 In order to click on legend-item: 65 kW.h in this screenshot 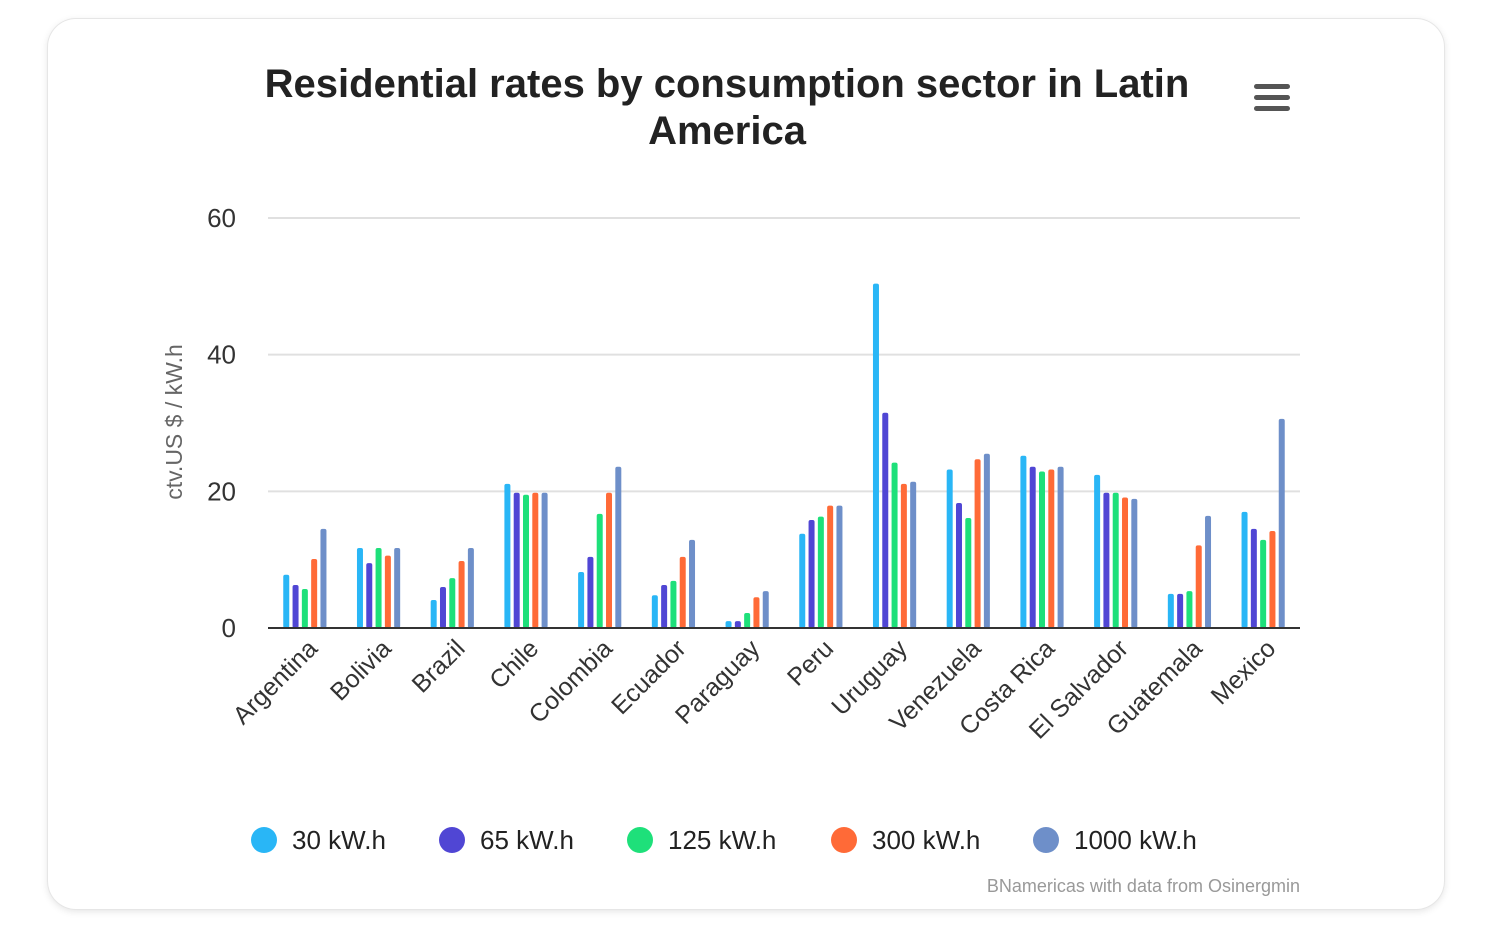, I will do `click(506, 840)`.